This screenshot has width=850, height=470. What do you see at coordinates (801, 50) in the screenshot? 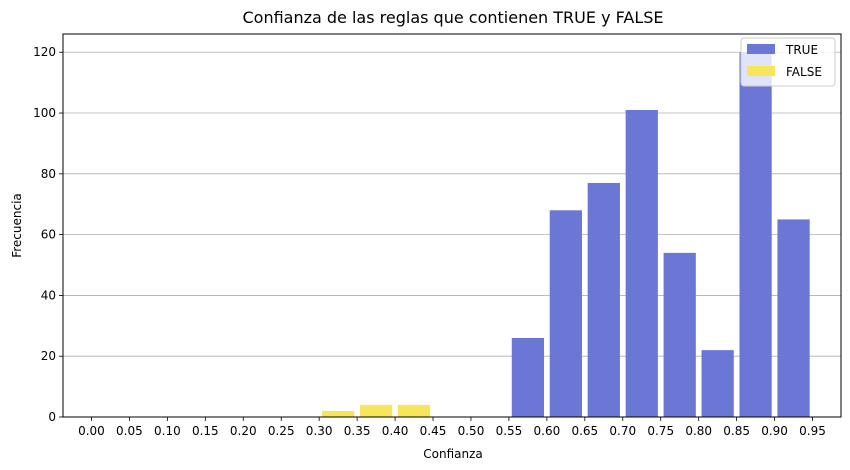
I see `legend-label-true: TRUE` at bounding box center [801, 50].